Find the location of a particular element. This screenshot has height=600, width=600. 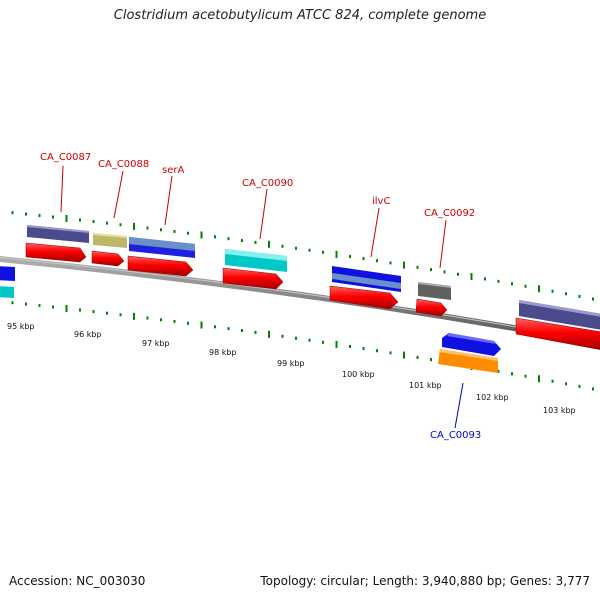

gene-block-ca-c0093 is located at coordinates (469, 353).